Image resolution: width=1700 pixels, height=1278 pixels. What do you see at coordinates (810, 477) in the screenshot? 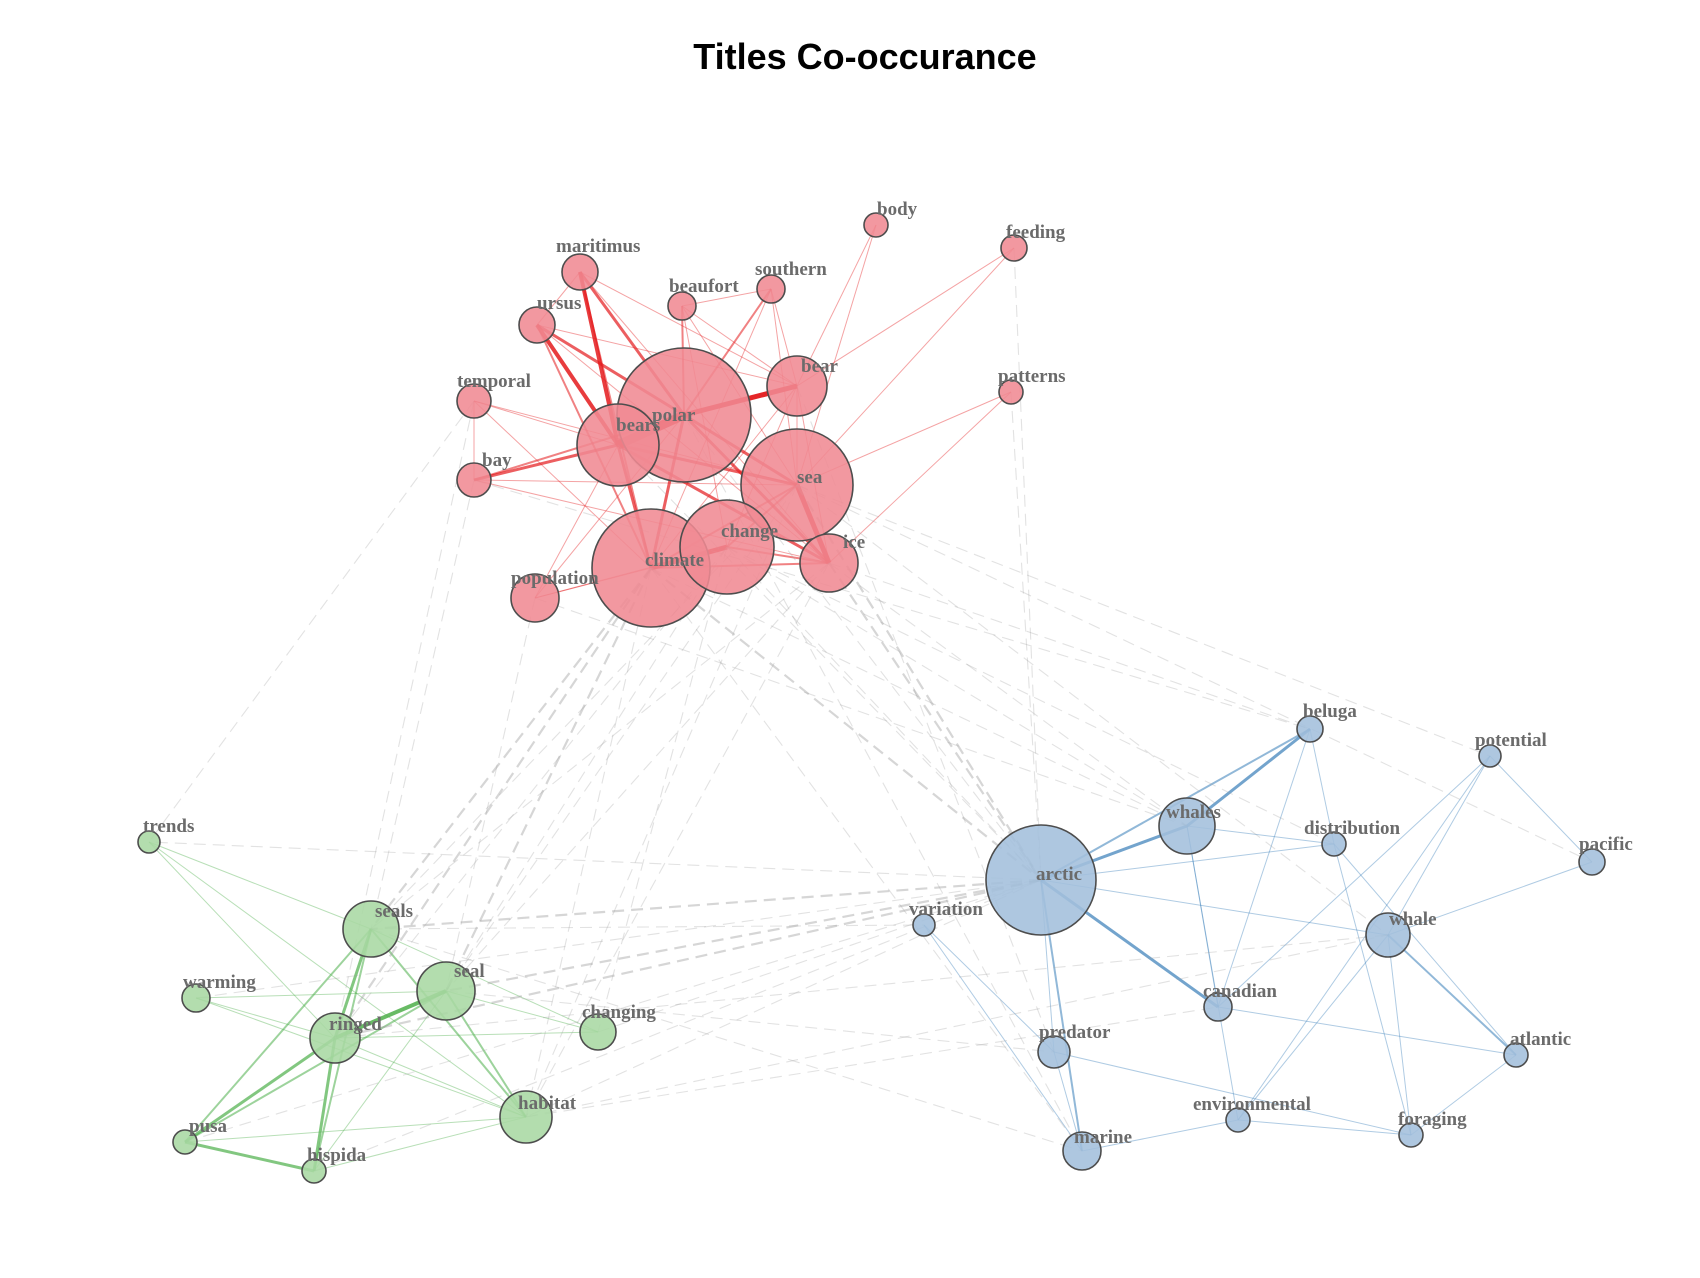
I see `node-label-sea: sea` at bounding box center [810, 477].